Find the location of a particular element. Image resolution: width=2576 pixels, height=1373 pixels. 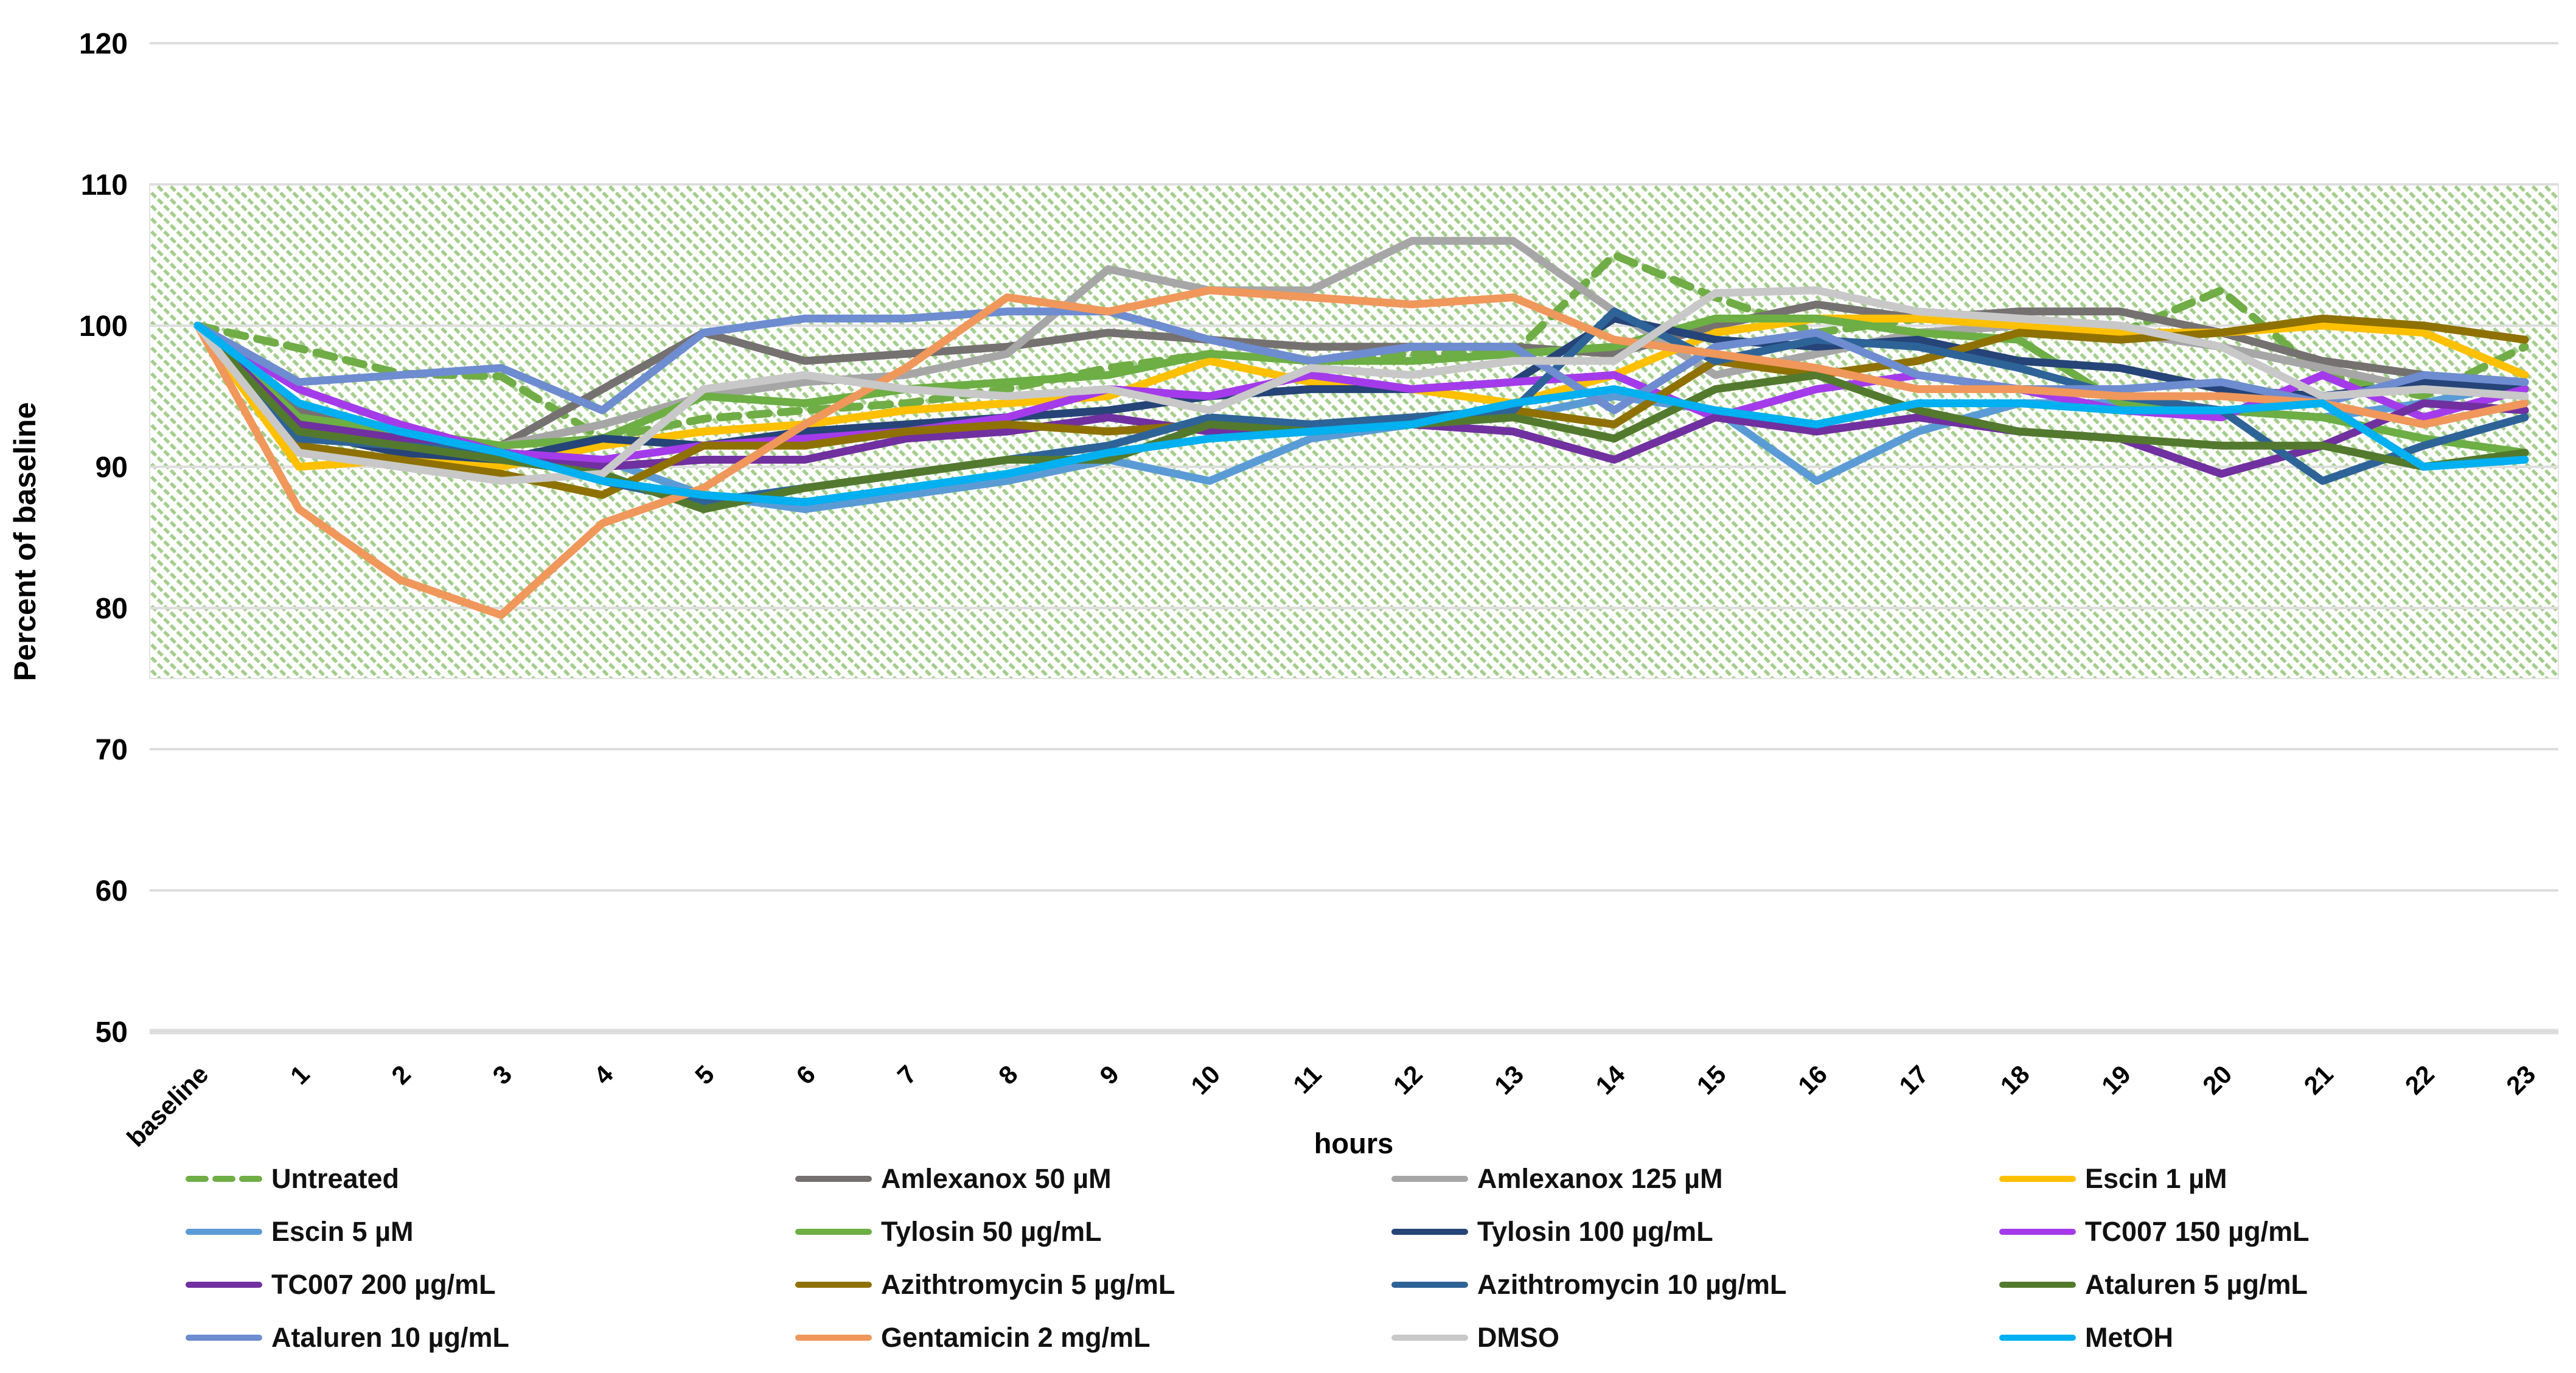

x-tick-label: 20 is located at coordinates (2217, 1080).